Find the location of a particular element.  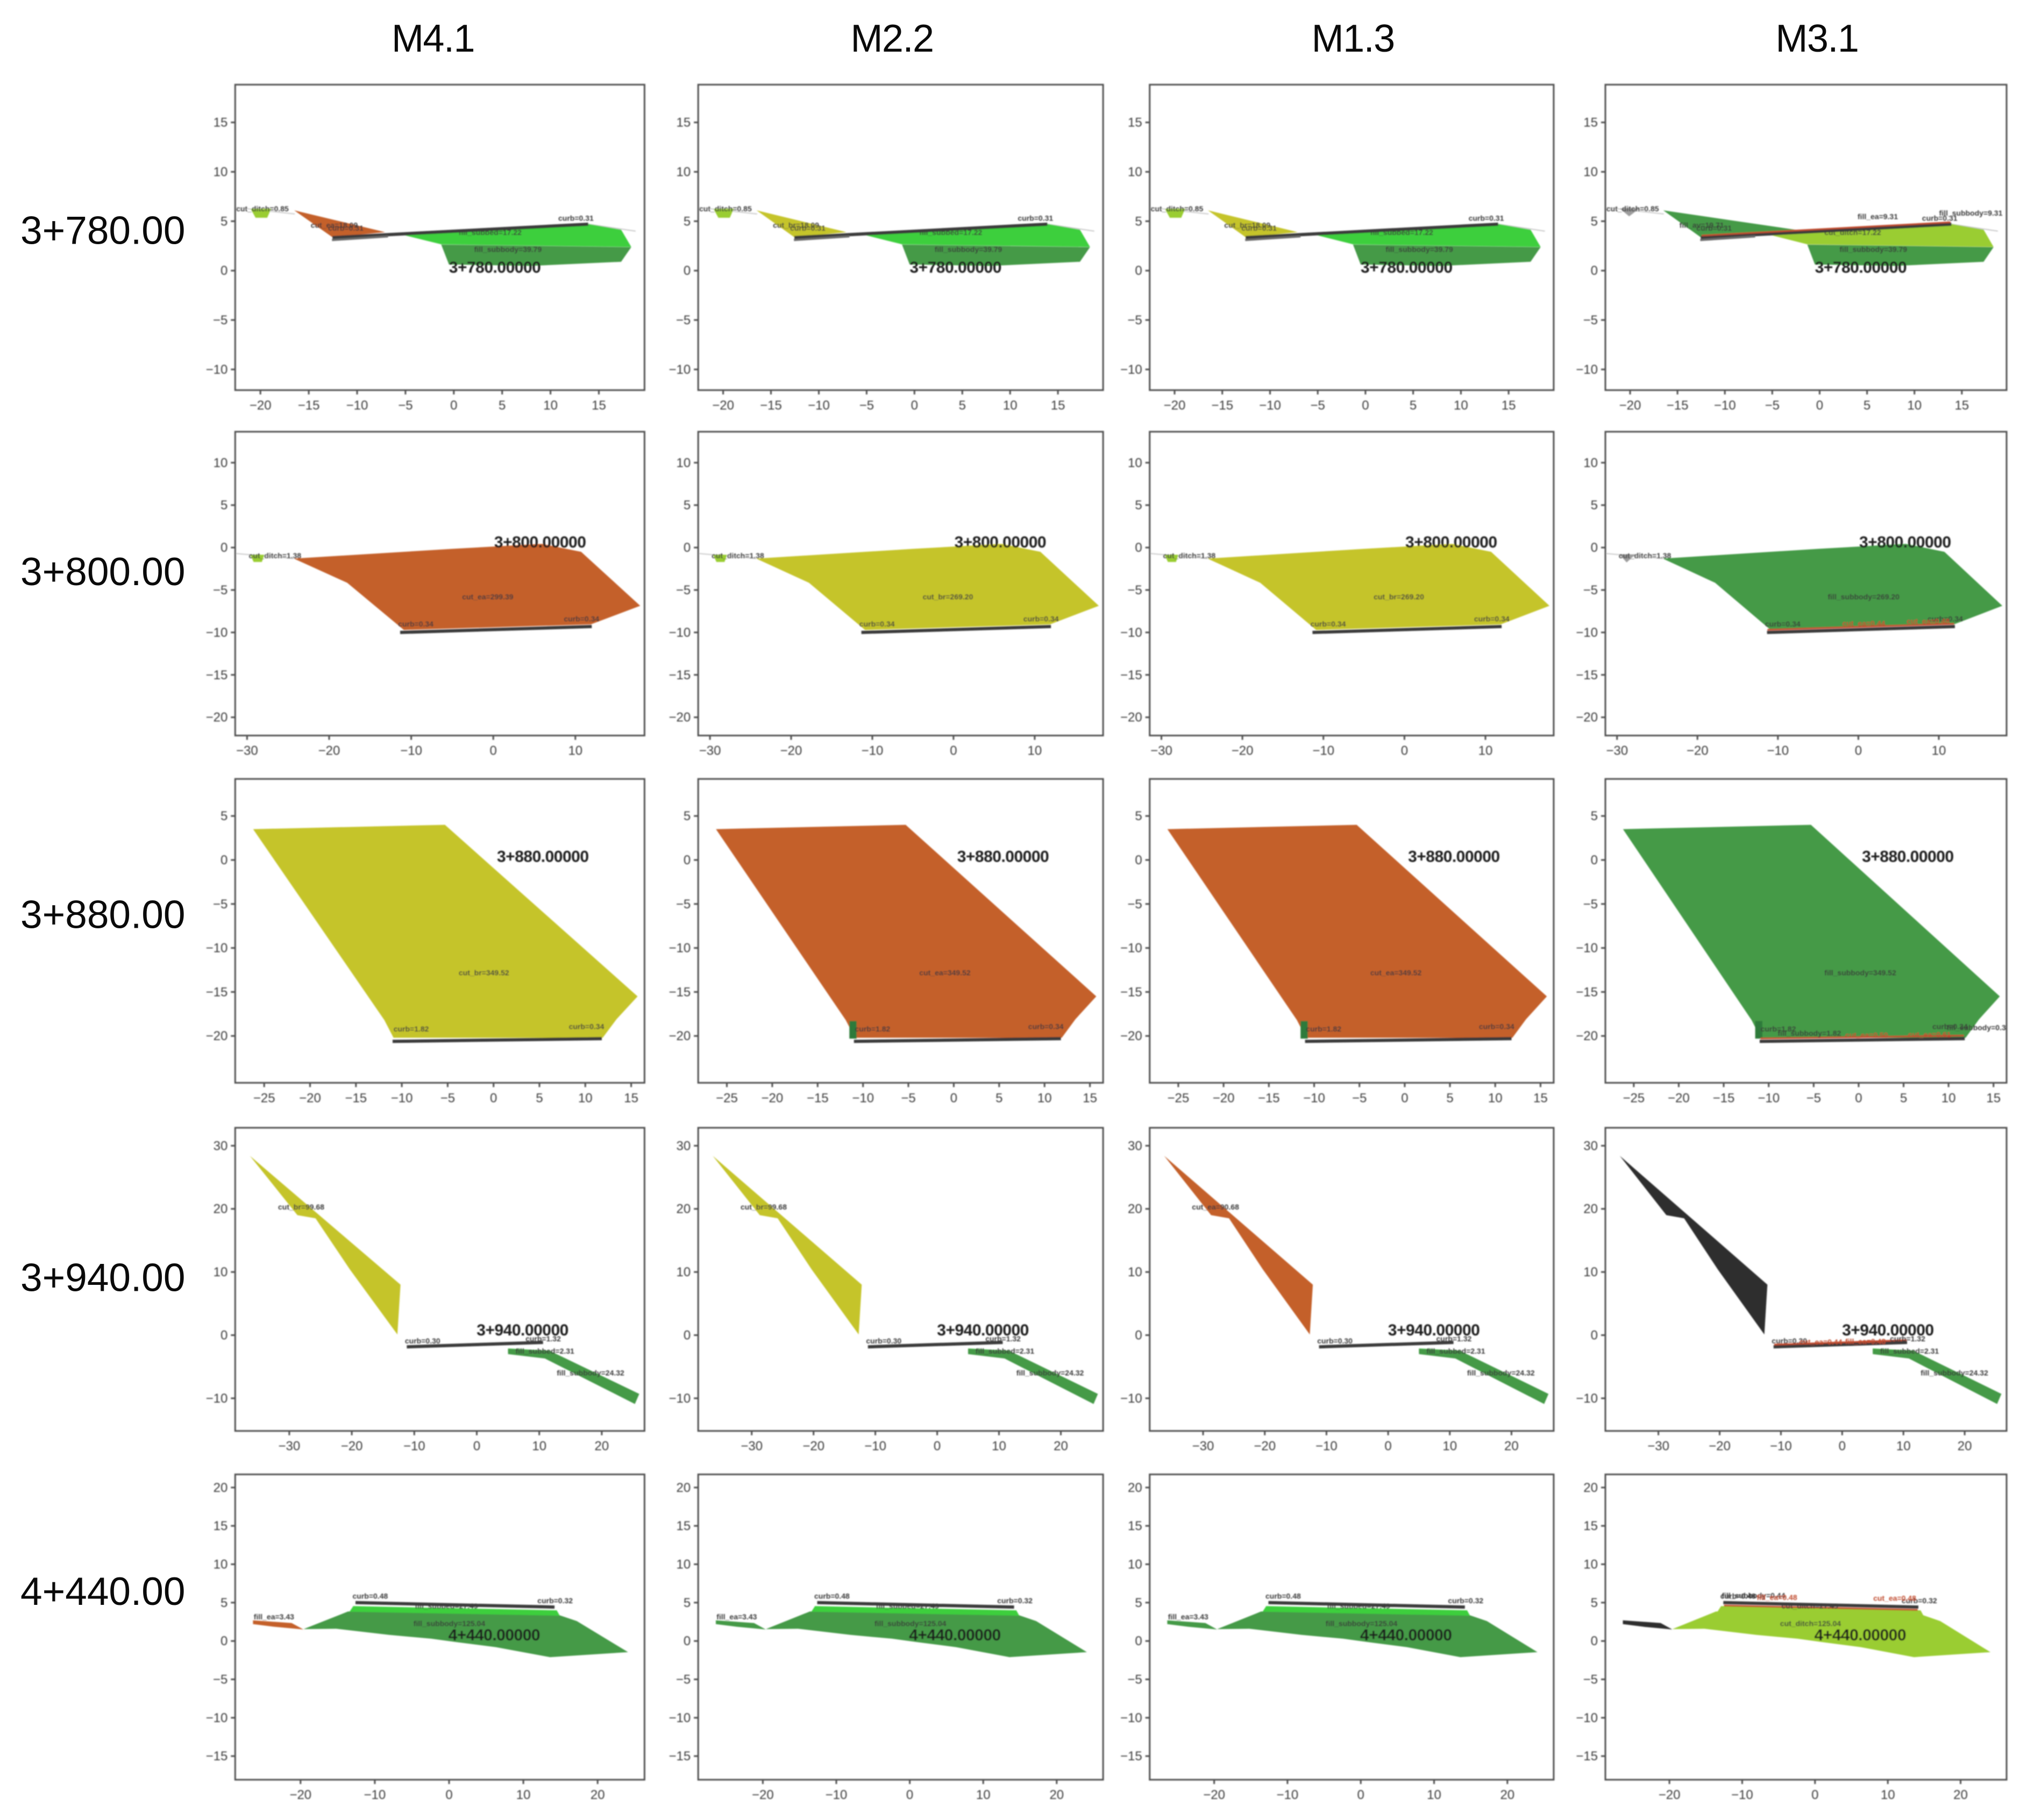

svg-text: cut_br=269.20 is located at coordinates (948, 596).